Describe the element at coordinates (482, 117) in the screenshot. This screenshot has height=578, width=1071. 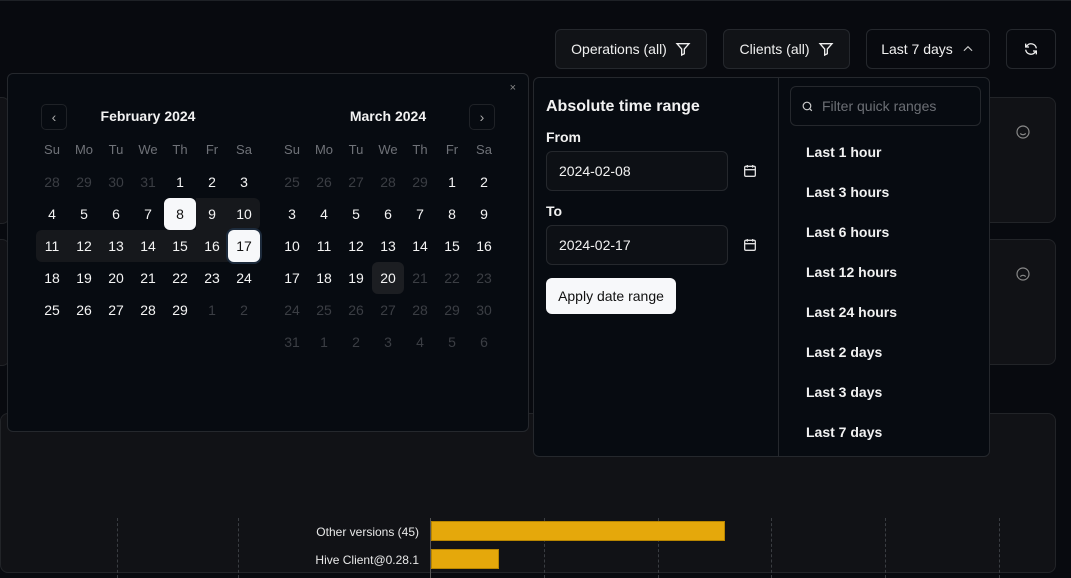
I see `next-month-button: ›` at that location.